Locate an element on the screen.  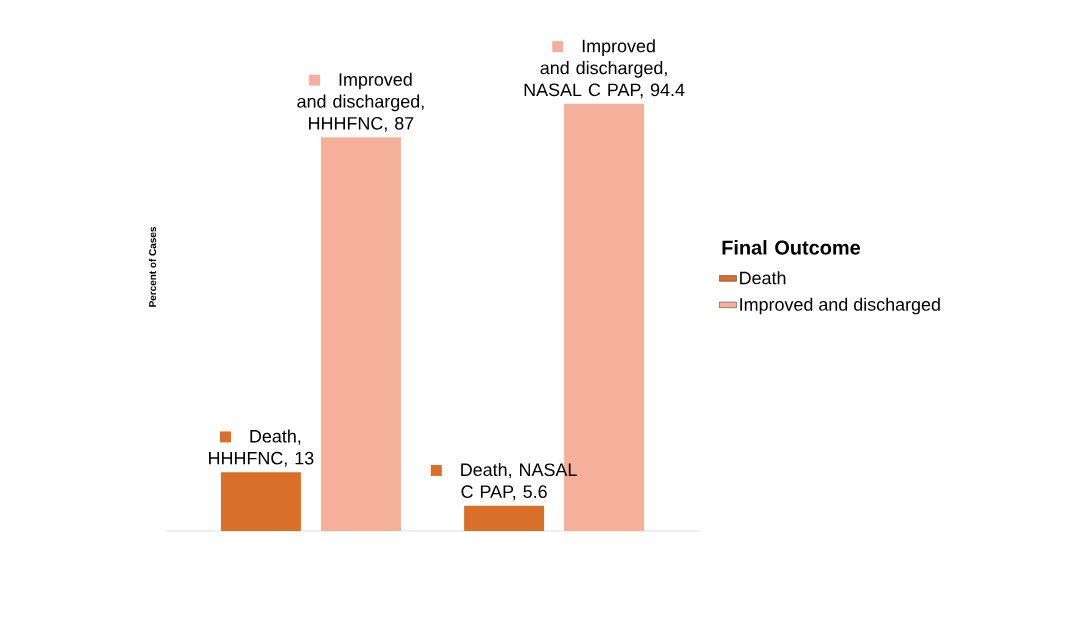
y-axis-title: Percent of Cases is located at coordinates (152, 266).